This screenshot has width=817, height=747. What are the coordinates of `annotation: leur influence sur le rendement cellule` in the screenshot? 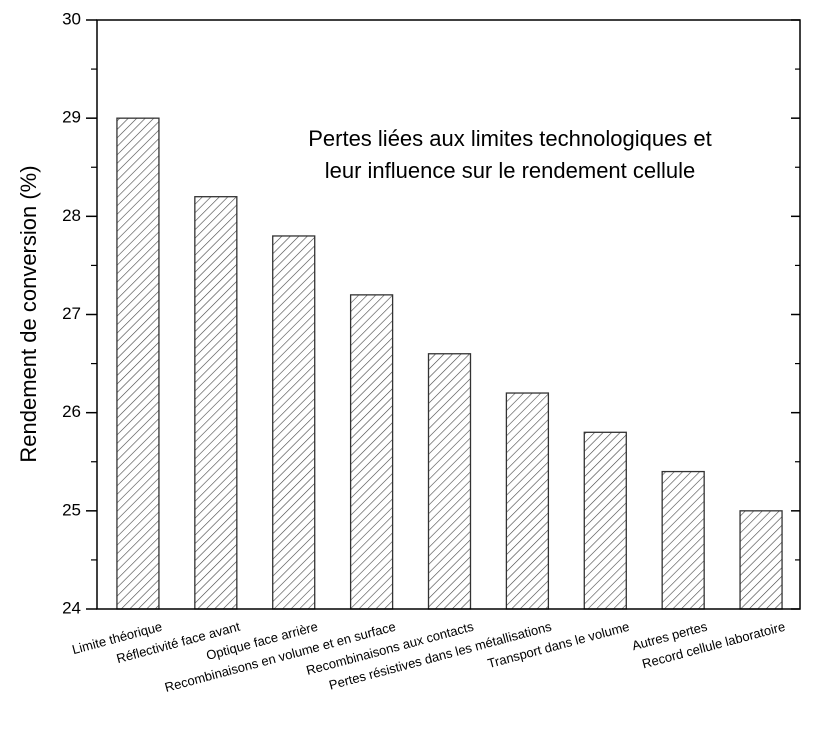 It's located at (510, 170).